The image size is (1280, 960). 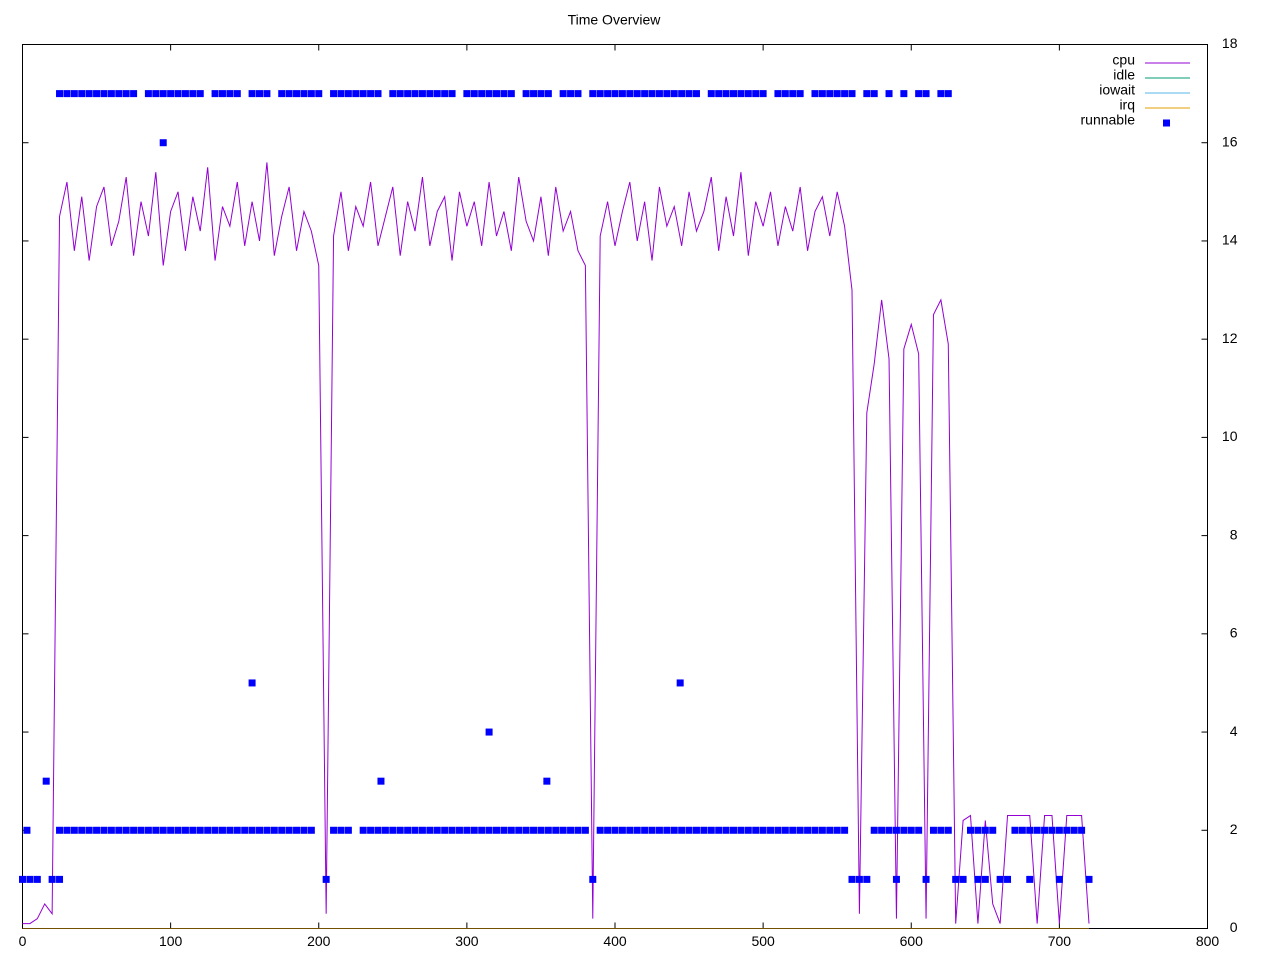 I want to click on x-tick-label: 400, so click(x=615, y=941).